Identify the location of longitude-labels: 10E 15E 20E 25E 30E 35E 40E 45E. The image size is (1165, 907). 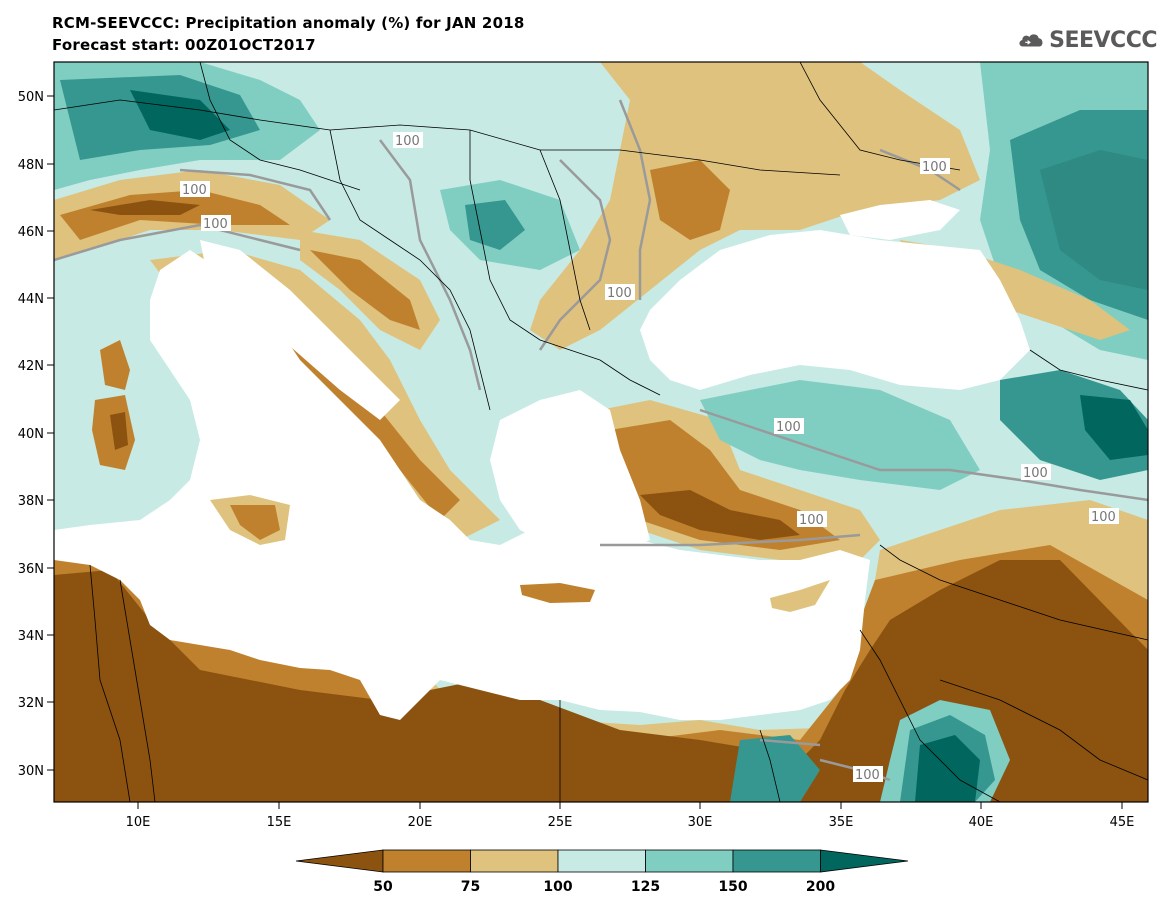
(630, 822).